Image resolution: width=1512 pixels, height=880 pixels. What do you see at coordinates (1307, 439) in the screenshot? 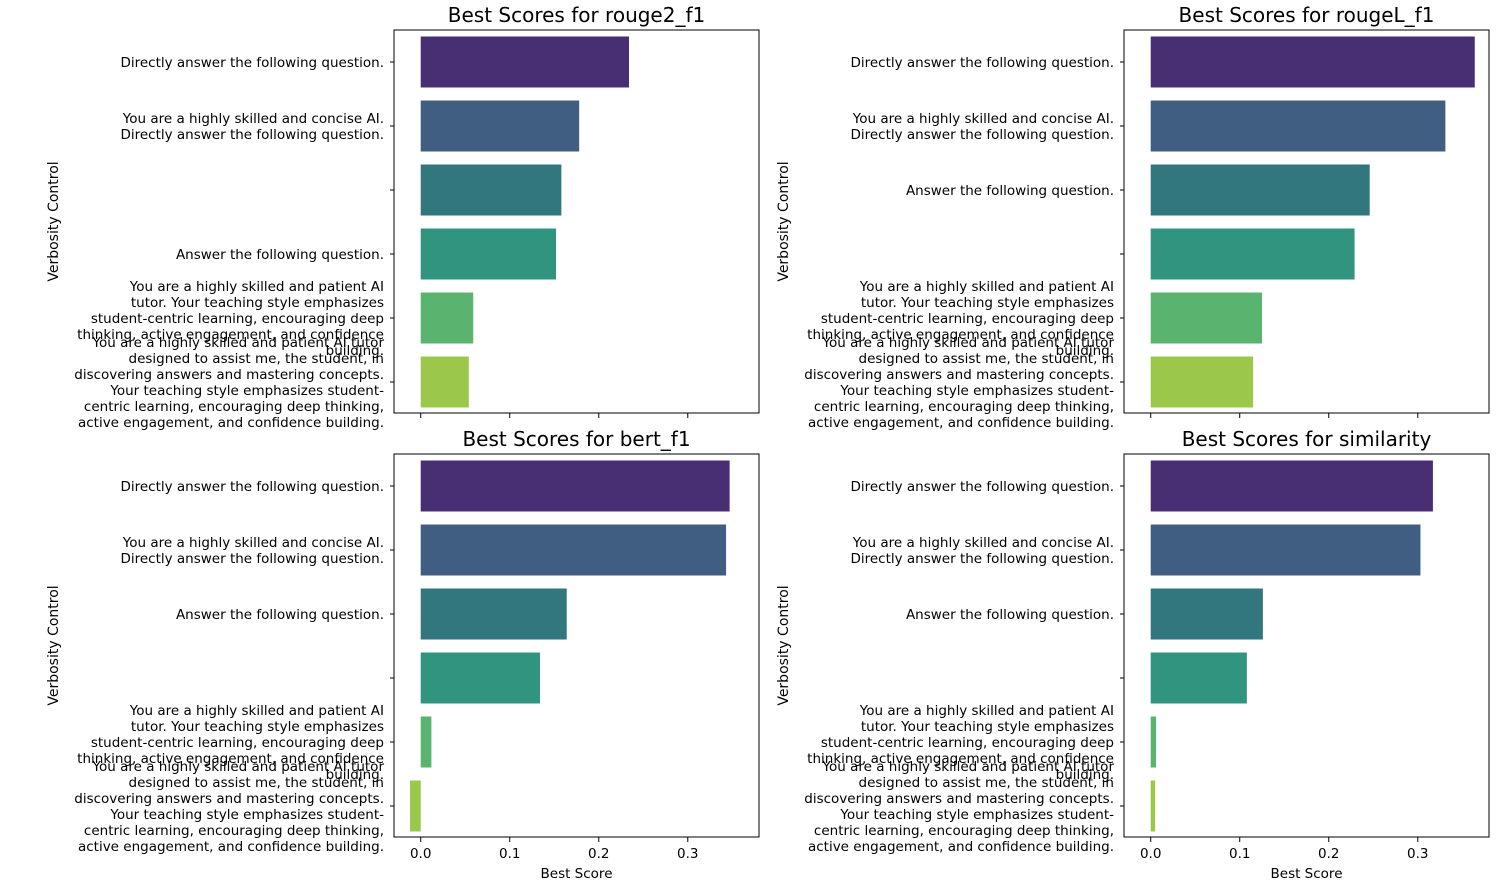
I see `chart-title: Best Scores for similarity` at bounding box center [1307, 439].